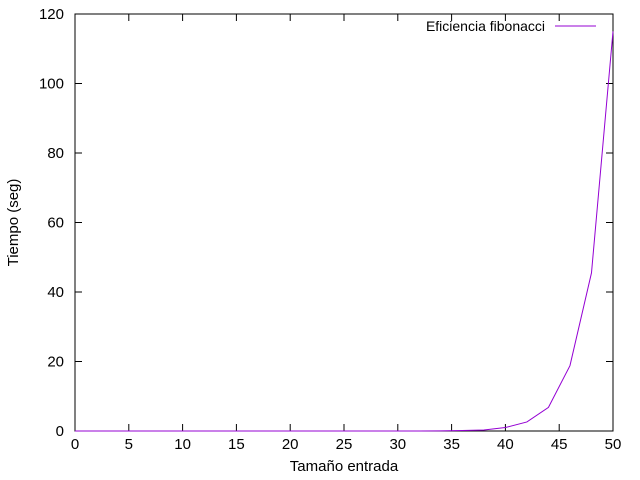  What do you see at coordinates (451, 444) in the screenshot?
I see `x-tick-label: 35` at bounding box center [451, 444].